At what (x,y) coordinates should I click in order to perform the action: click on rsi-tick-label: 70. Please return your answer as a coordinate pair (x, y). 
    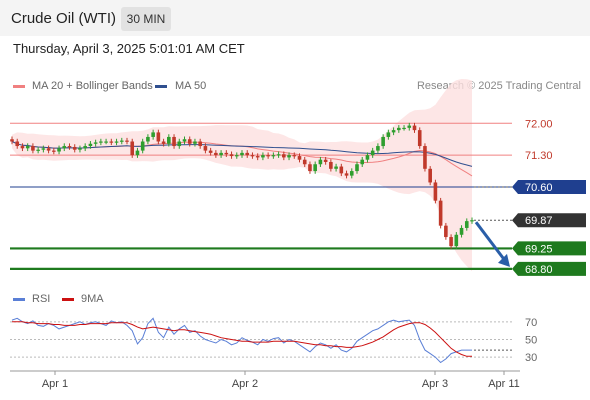
    Looking at the image, I should click on (531, 323).